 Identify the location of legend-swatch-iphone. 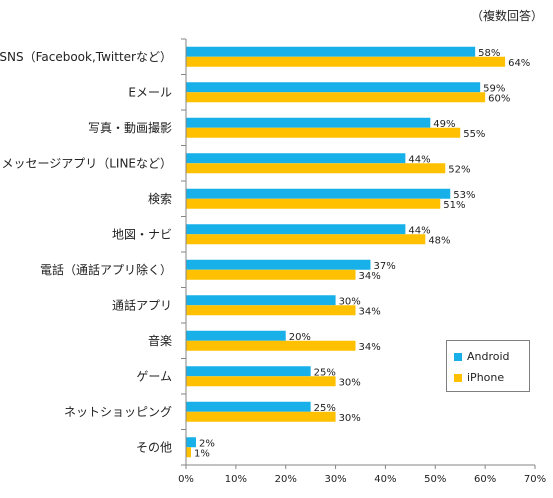
(458, 377).